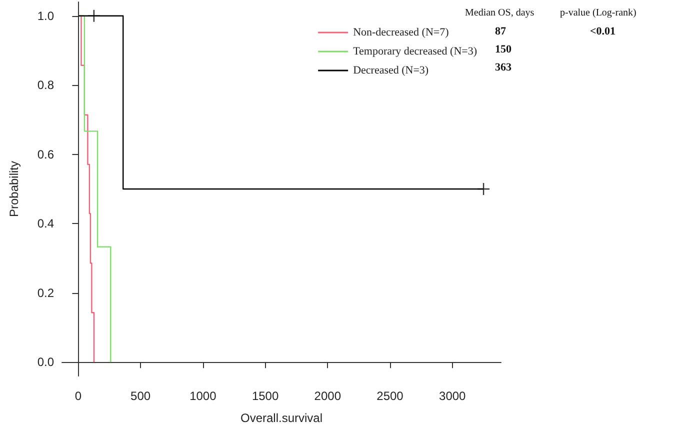  Describe the element at coordinates (45, 85) in the screenshot. I see `y-tick-label: 0.8` at that location.